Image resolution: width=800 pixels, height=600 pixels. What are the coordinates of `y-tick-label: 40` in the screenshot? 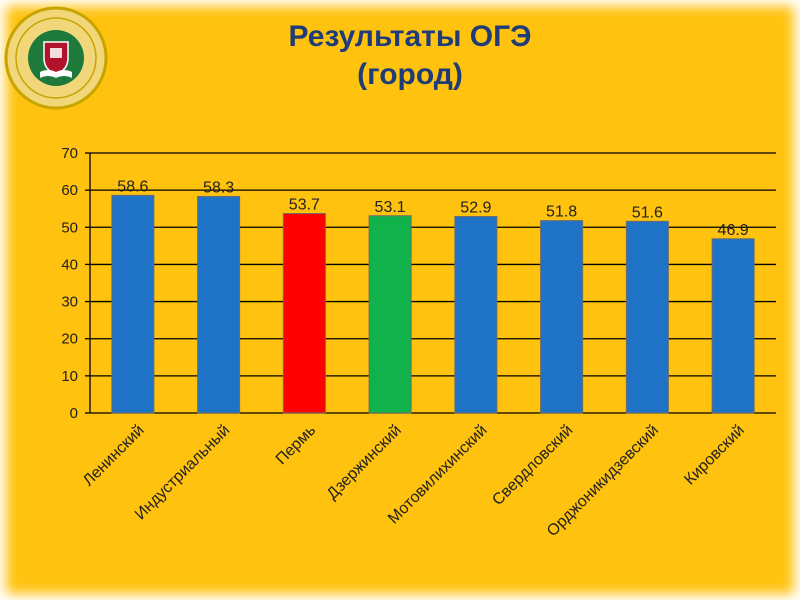 It's located at (69, 264).